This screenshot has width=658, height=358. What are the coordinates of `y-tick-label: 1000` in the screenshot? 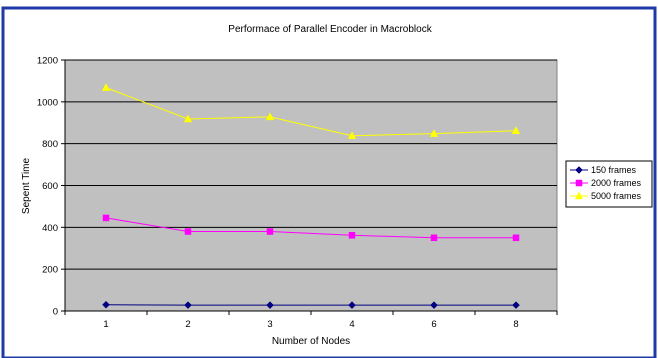 It's located at (47, 102).